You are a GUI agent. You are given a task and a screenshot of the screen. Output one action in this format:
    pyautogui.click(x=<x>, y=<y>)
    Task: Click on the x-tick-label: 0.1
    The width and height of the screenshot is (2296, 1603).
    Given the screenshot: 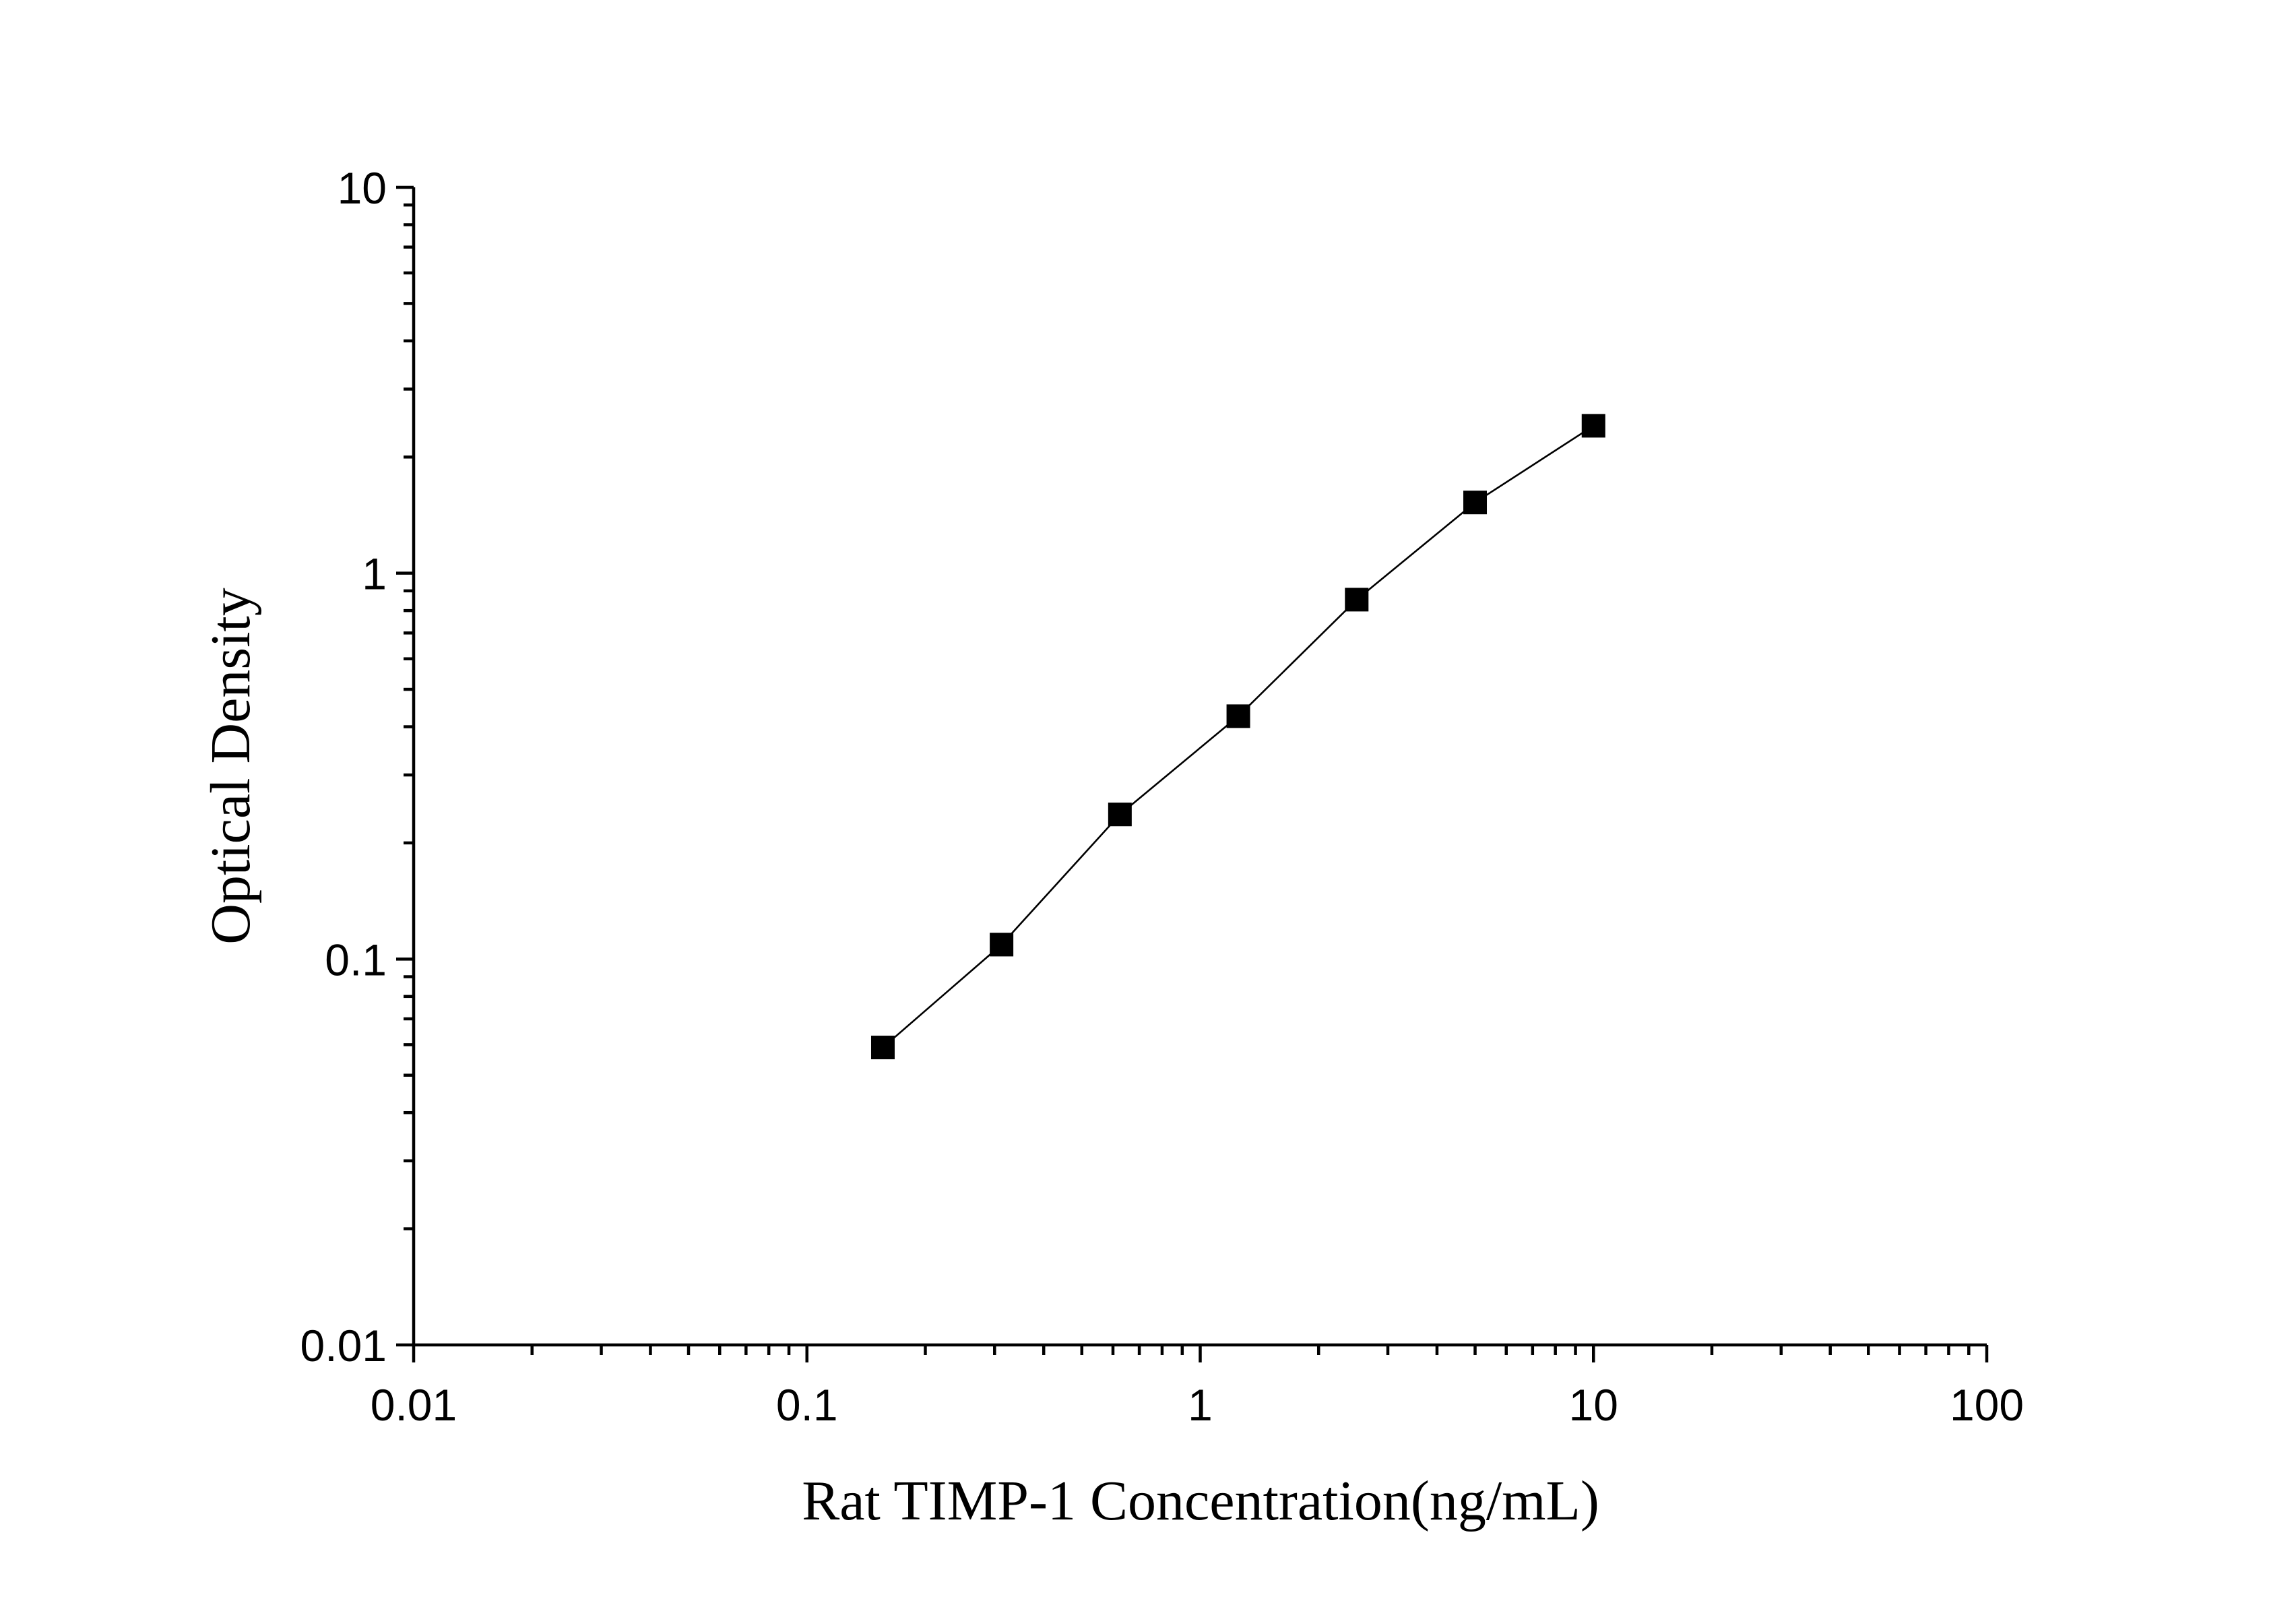 What is the action you would take?
    pyautogui.click(x=807, y=1405)
    